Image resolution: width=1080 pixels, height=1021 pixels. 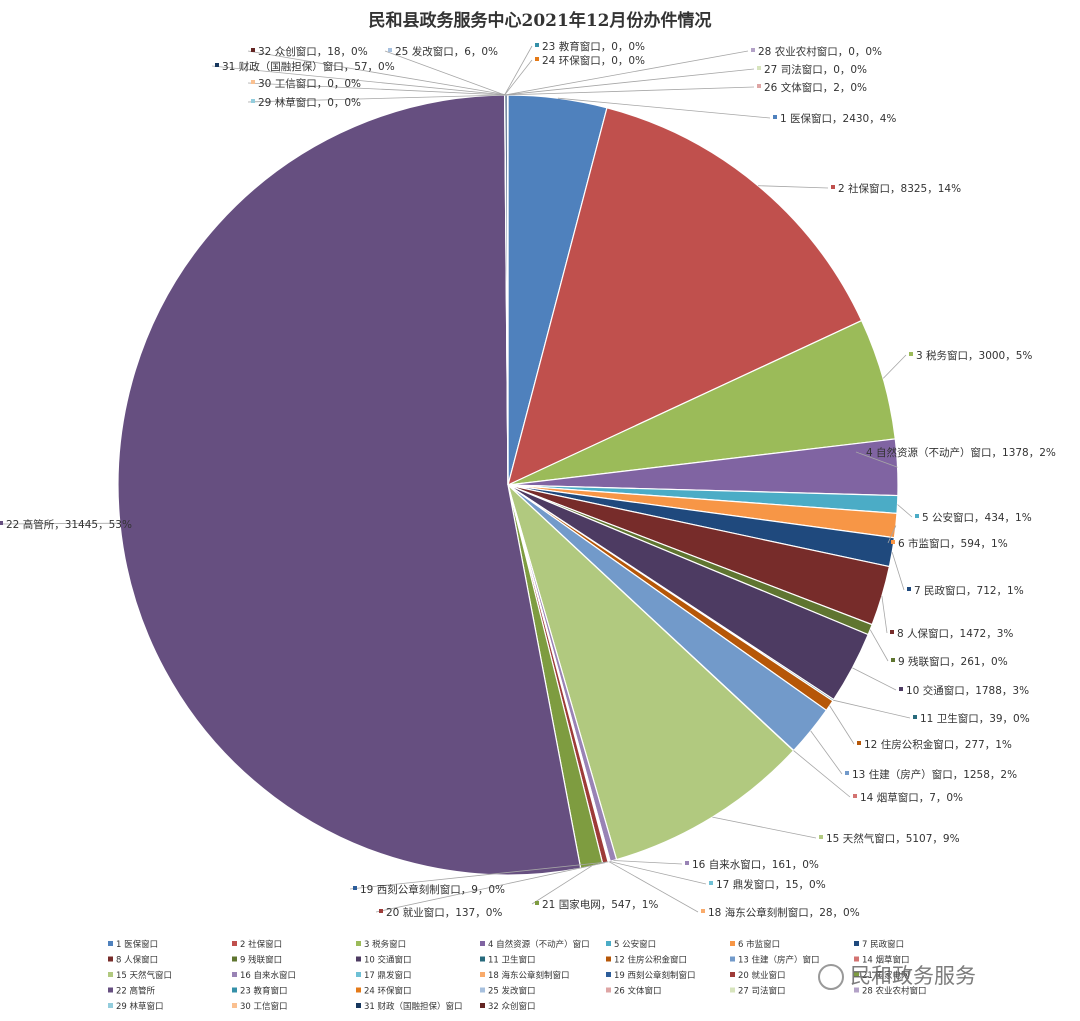 What do you see at coordinates (309, 102) in the screenshot?
I see `data-label-29: 29 林草窗口，0，0%` at bounding box center [309, 102].